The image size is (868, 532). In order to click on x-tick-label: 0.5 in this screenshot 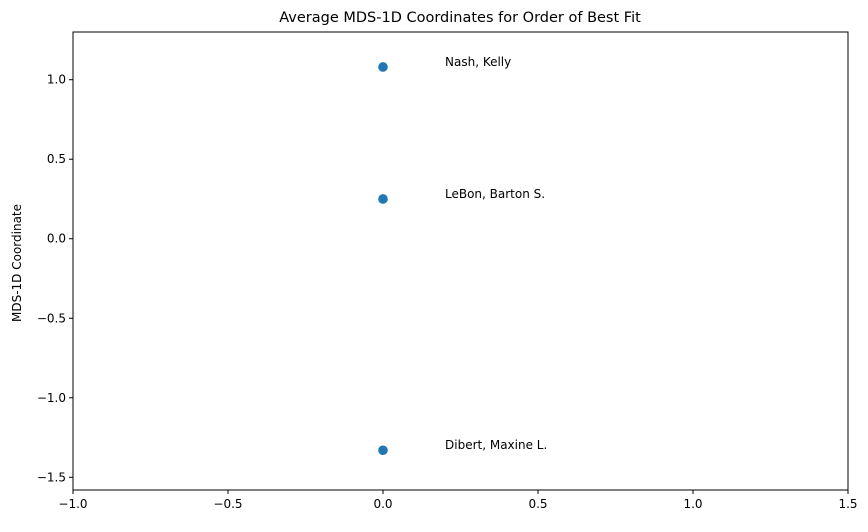, I will do `click(537, 504)`.